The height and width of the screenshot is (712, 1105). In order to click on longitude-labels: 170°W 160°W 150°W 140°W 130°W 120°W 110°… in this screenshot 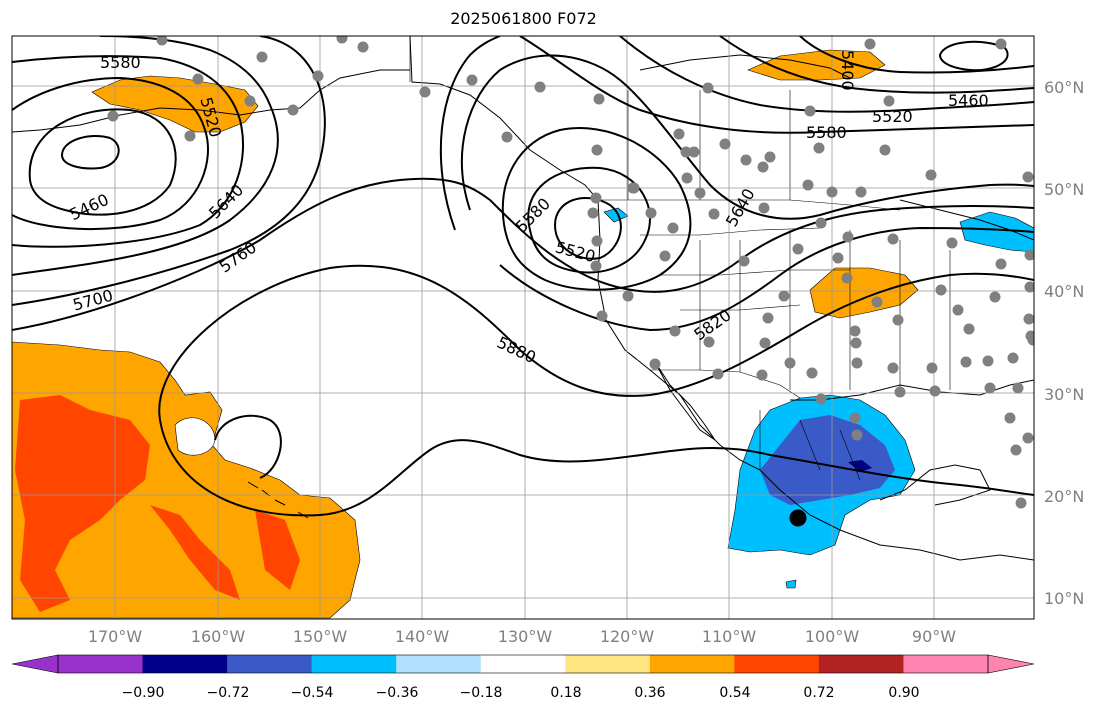, I will do `click(522, 636)`.